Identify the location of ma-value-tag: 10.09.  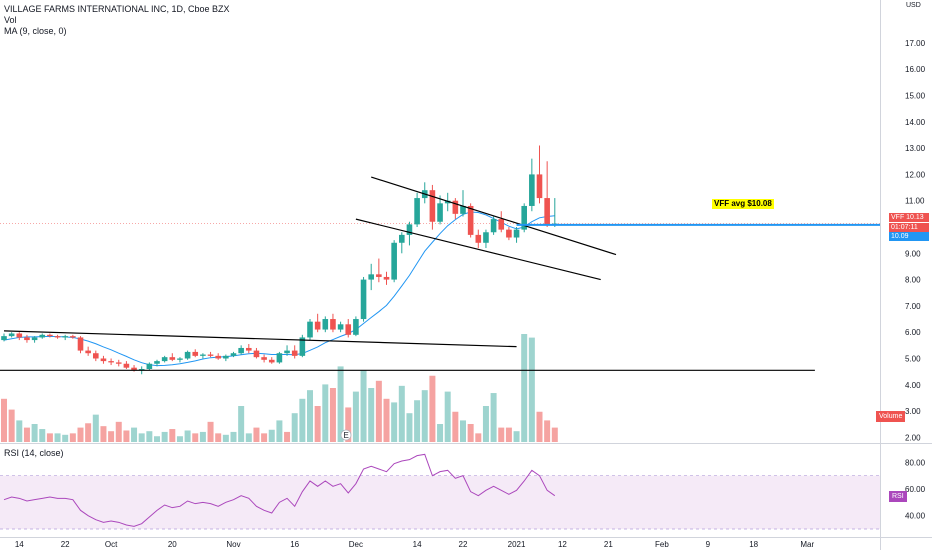
(909, 236).